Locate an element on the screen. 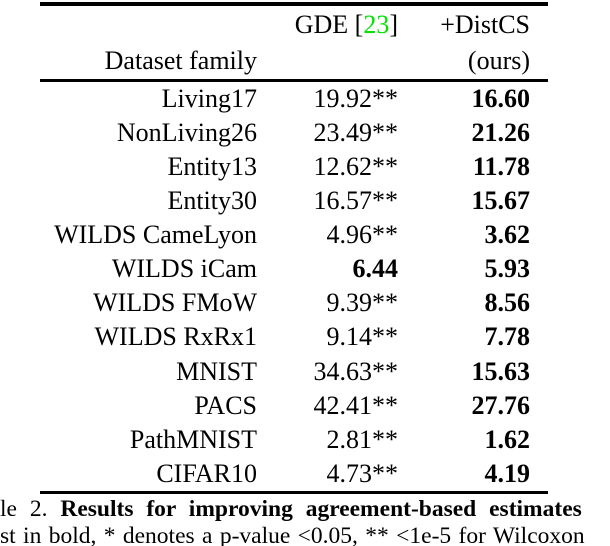 This screenshot has width=610, height=546. dataset-name-cell: WILDS CameLyon is located at coordinates (155, 235).